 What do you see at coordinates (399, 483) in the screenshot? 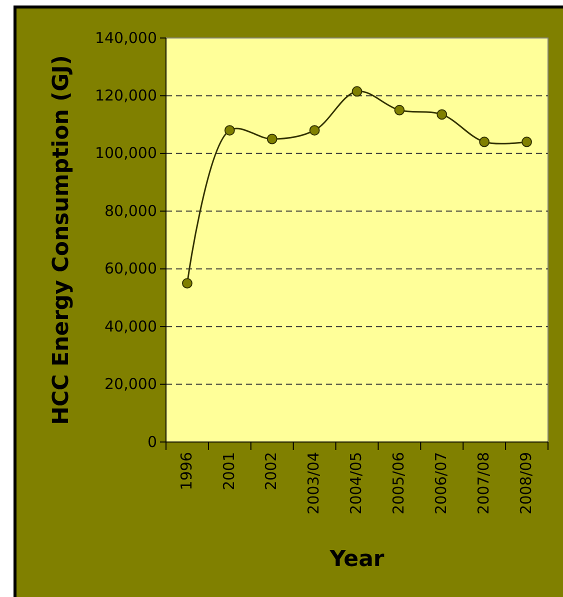
I see `x-tick-label: 2005/06` at bounding box center [399, 483].